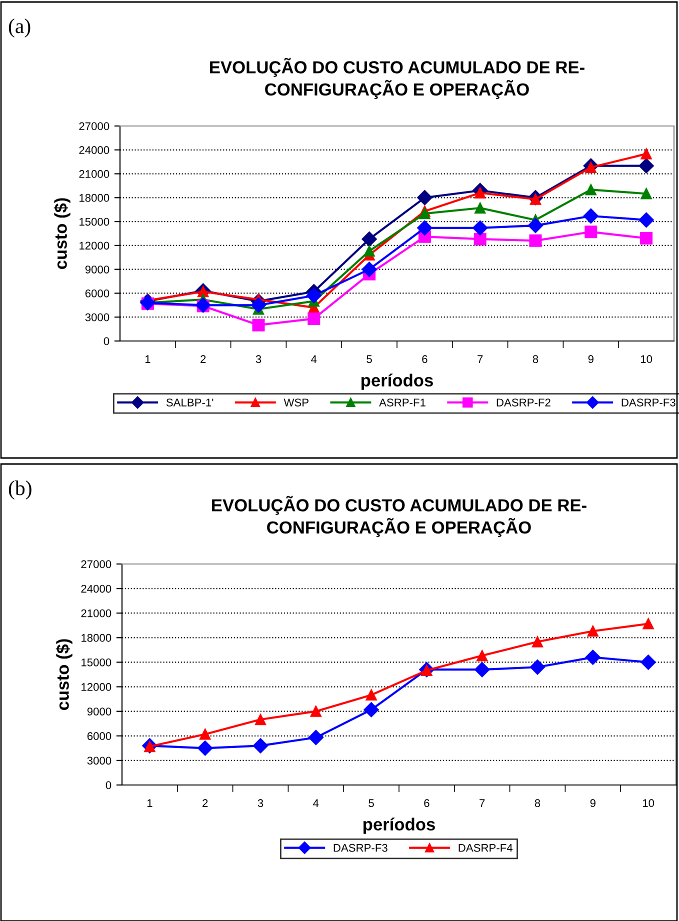 Image resolution: width=679 pixels, height=921 pixels. Describe the element at coordinates (402, 402) in the screenshot. I see `legend-label: ASRP-F1` at that location.